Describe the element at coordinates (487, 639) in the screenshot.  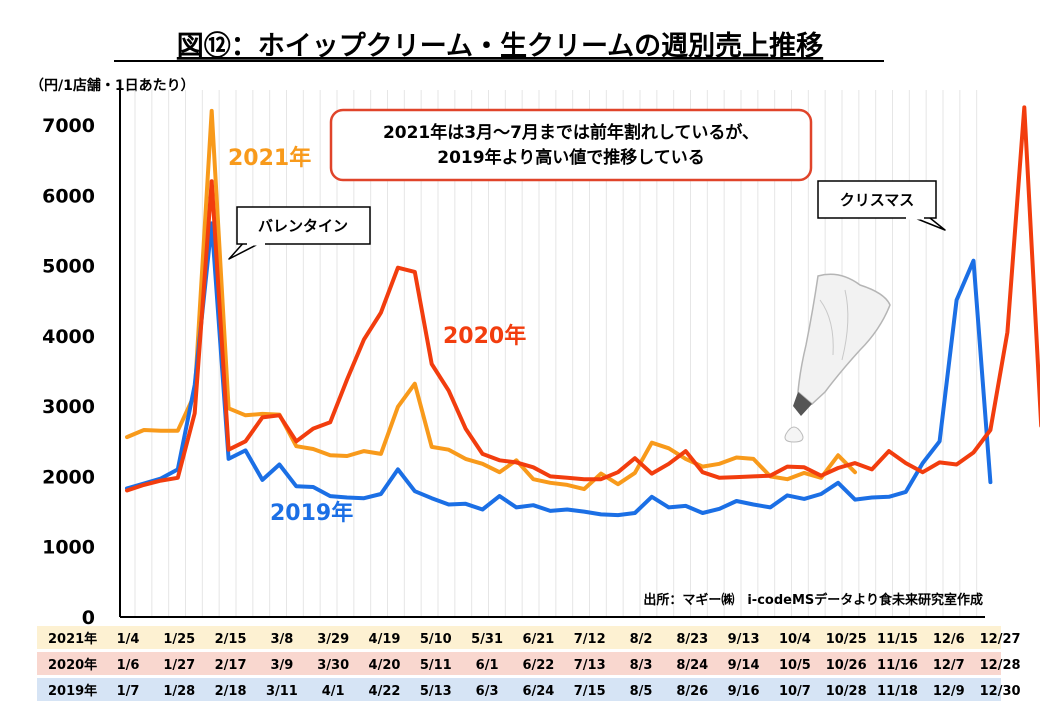
I see `x-tick-label: 5/31` at that location.